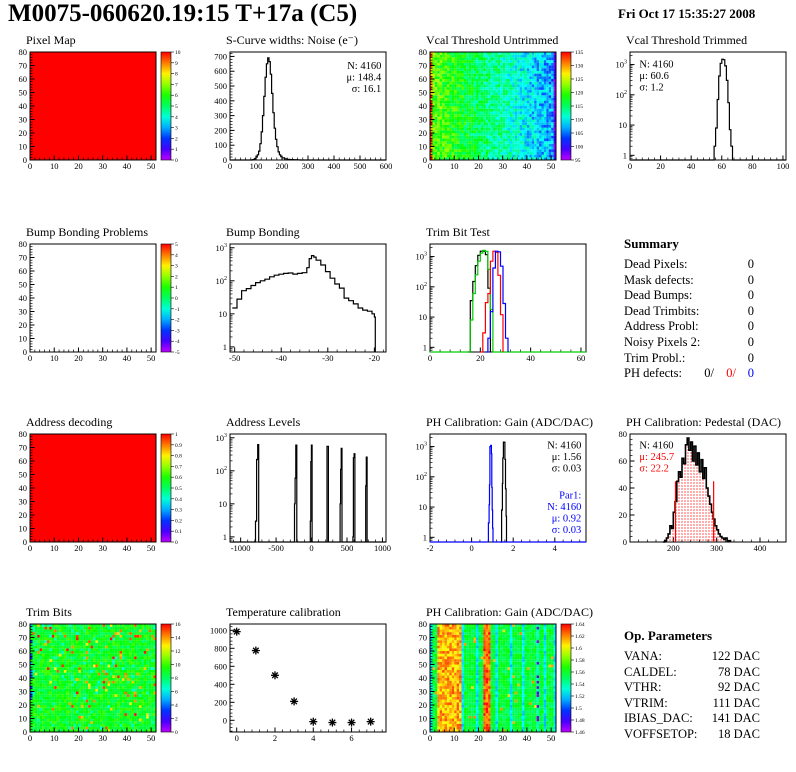  Describe the element at coordinates (300, 507) in the screenshot. I see `panel-address-levels: Address Levels -1000 -500 0 500 1000 1 10 102 103` at that location.